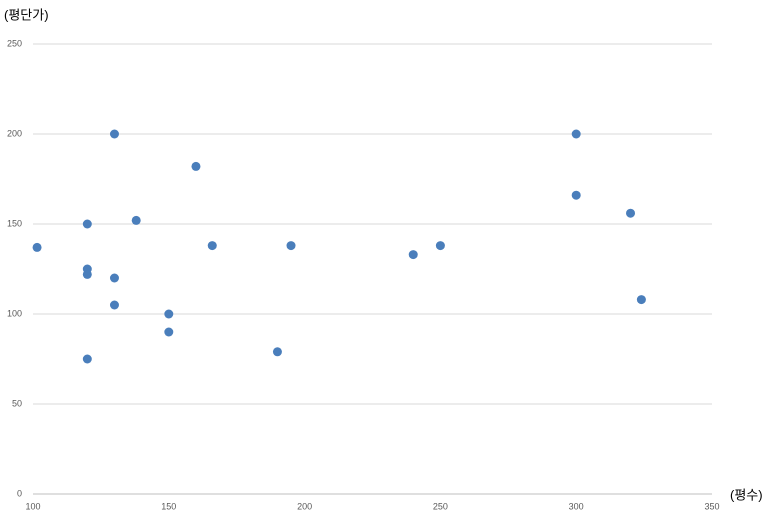 This screenshot has width=778, height=523. I want to click on x-tick-label: 100, so click(32, 506).